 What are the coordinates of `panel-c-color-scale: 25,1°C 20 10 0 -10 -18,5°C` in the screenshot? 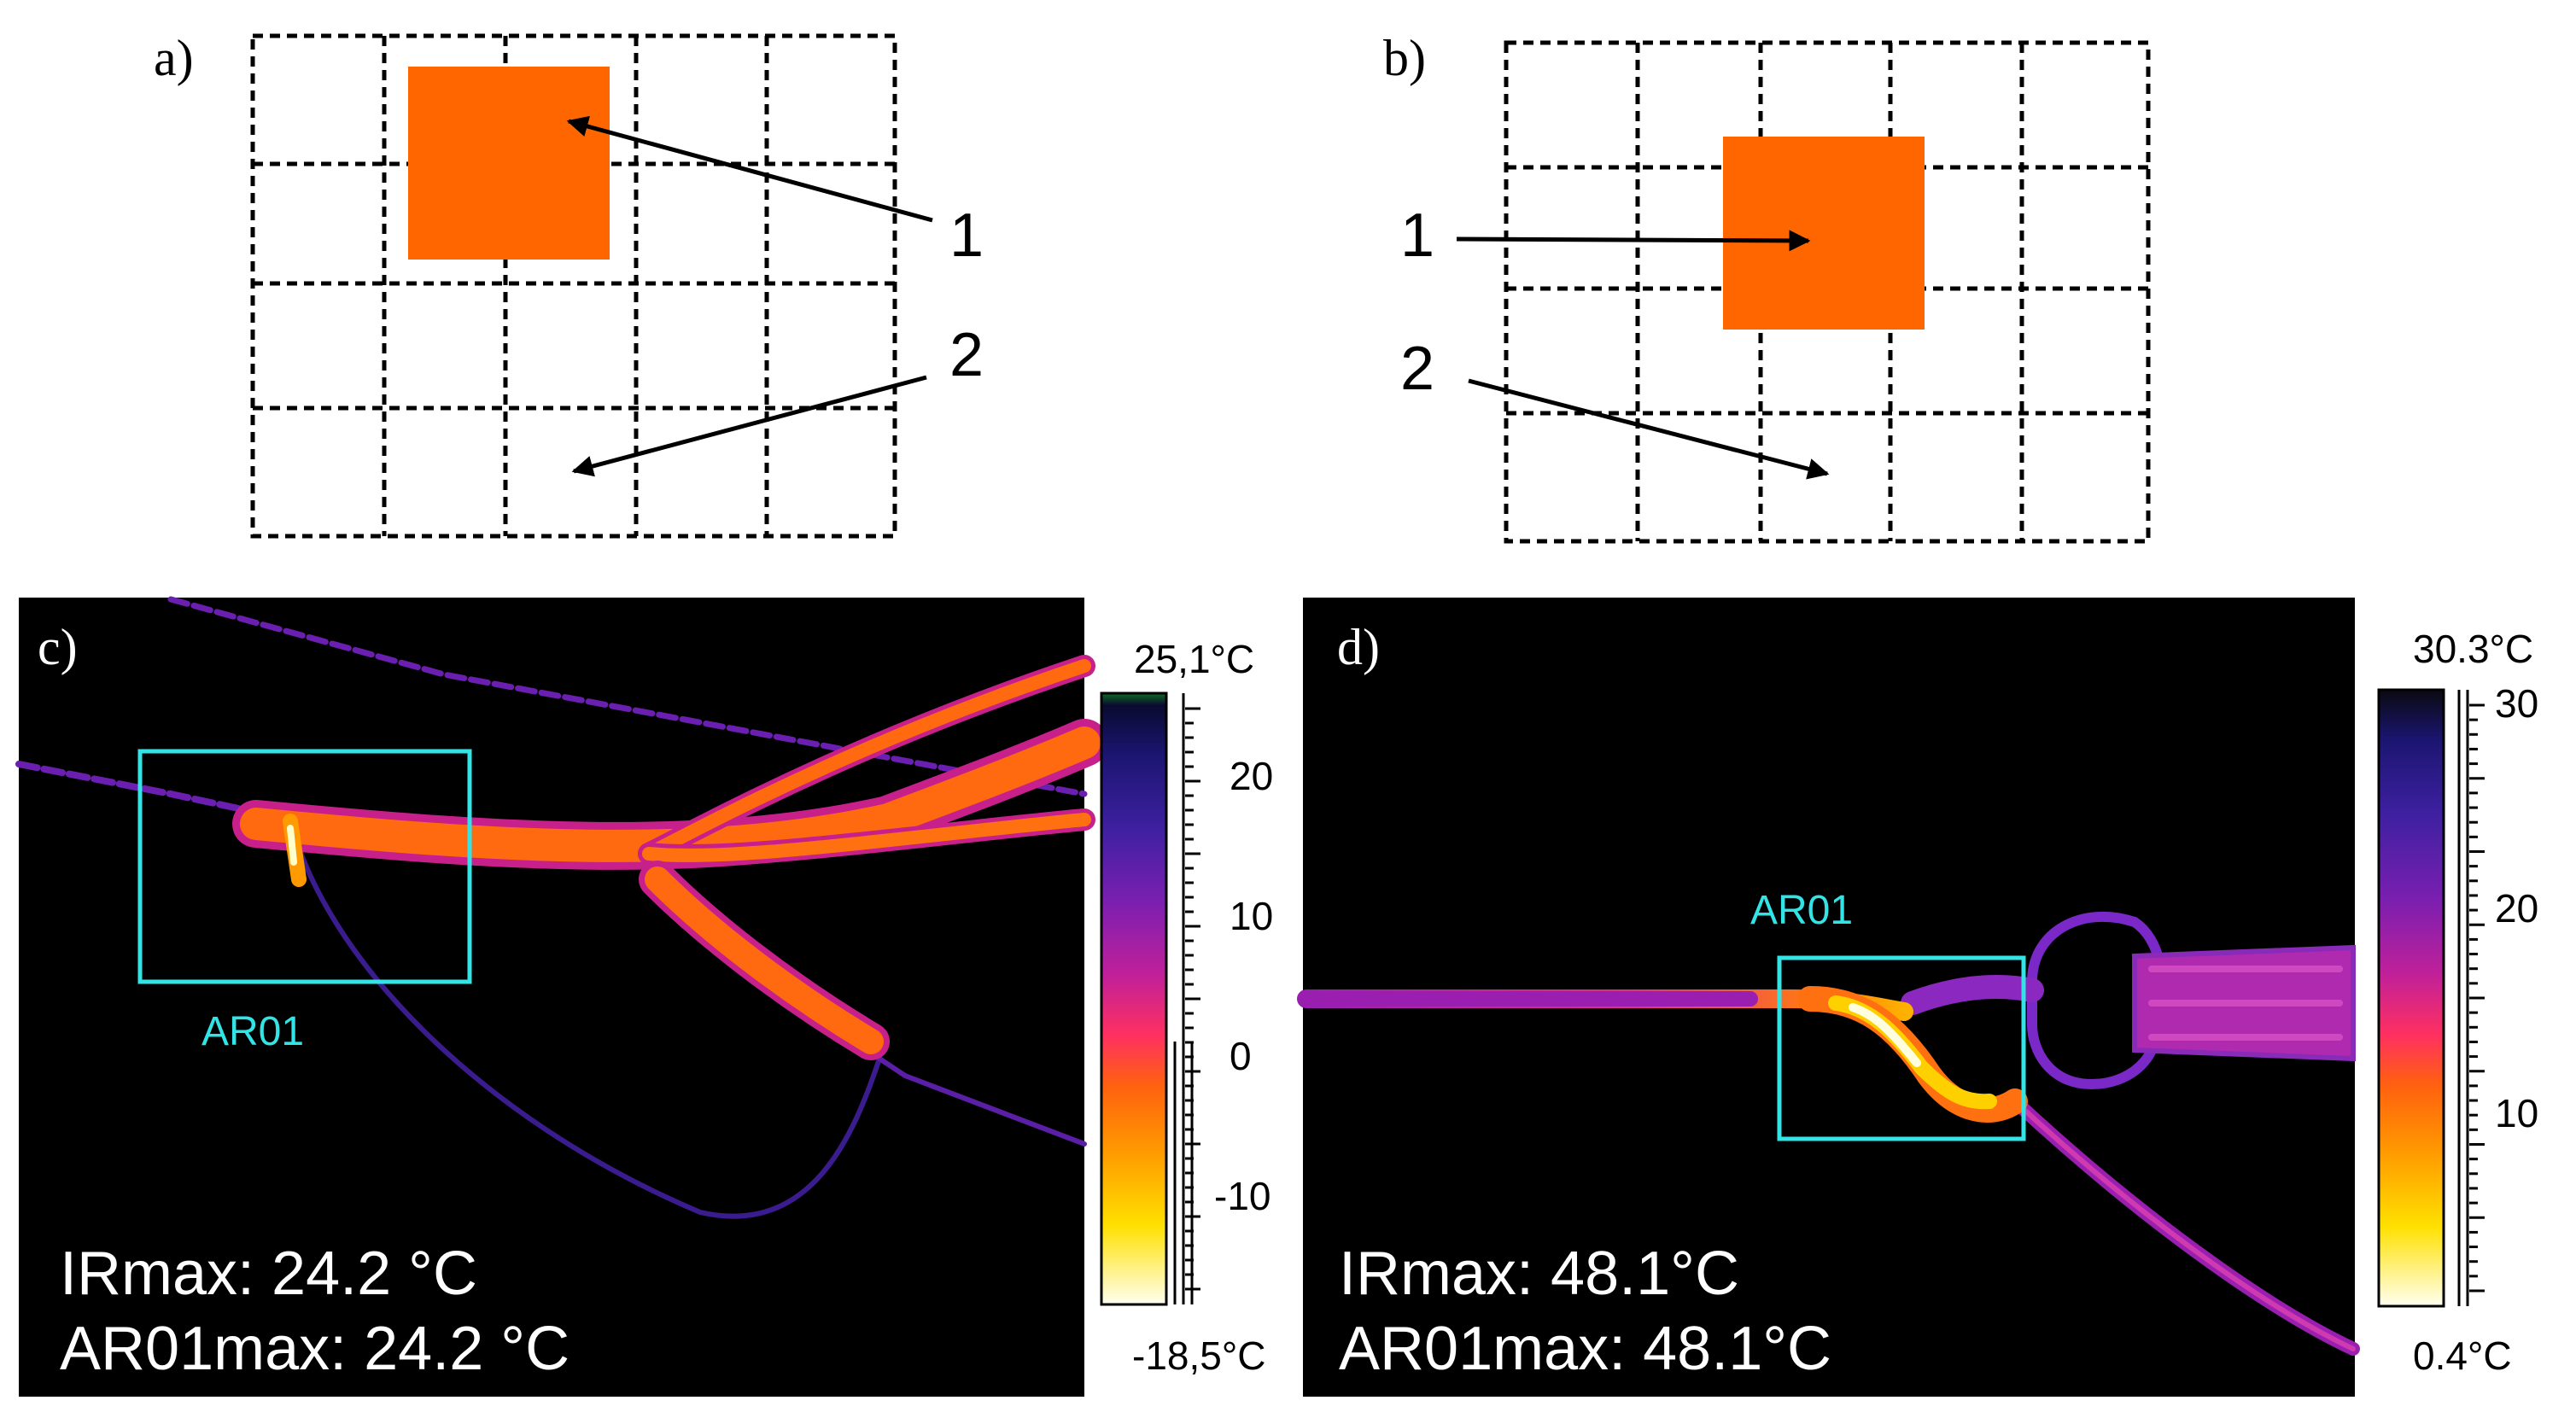 It's located at (1186, 1007).